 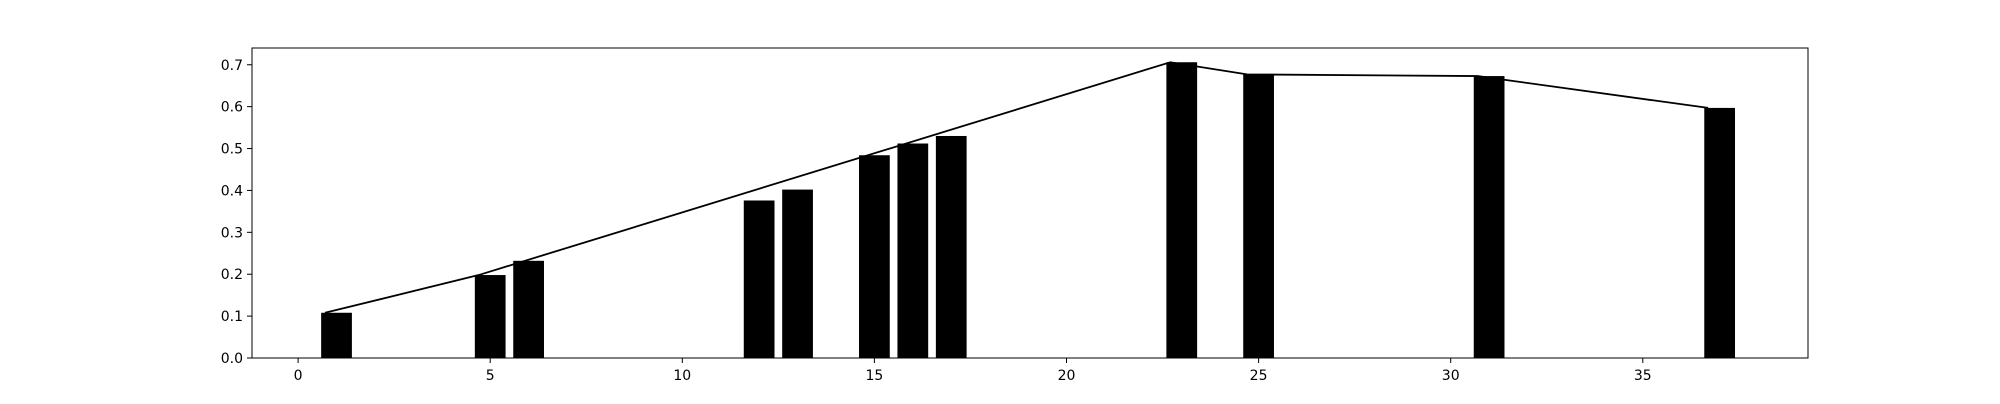 What do you see at coordinates (232, 359) in the screenshot?
I see `y-tick-label-0: 0.0` at bounding box center [232, 359].